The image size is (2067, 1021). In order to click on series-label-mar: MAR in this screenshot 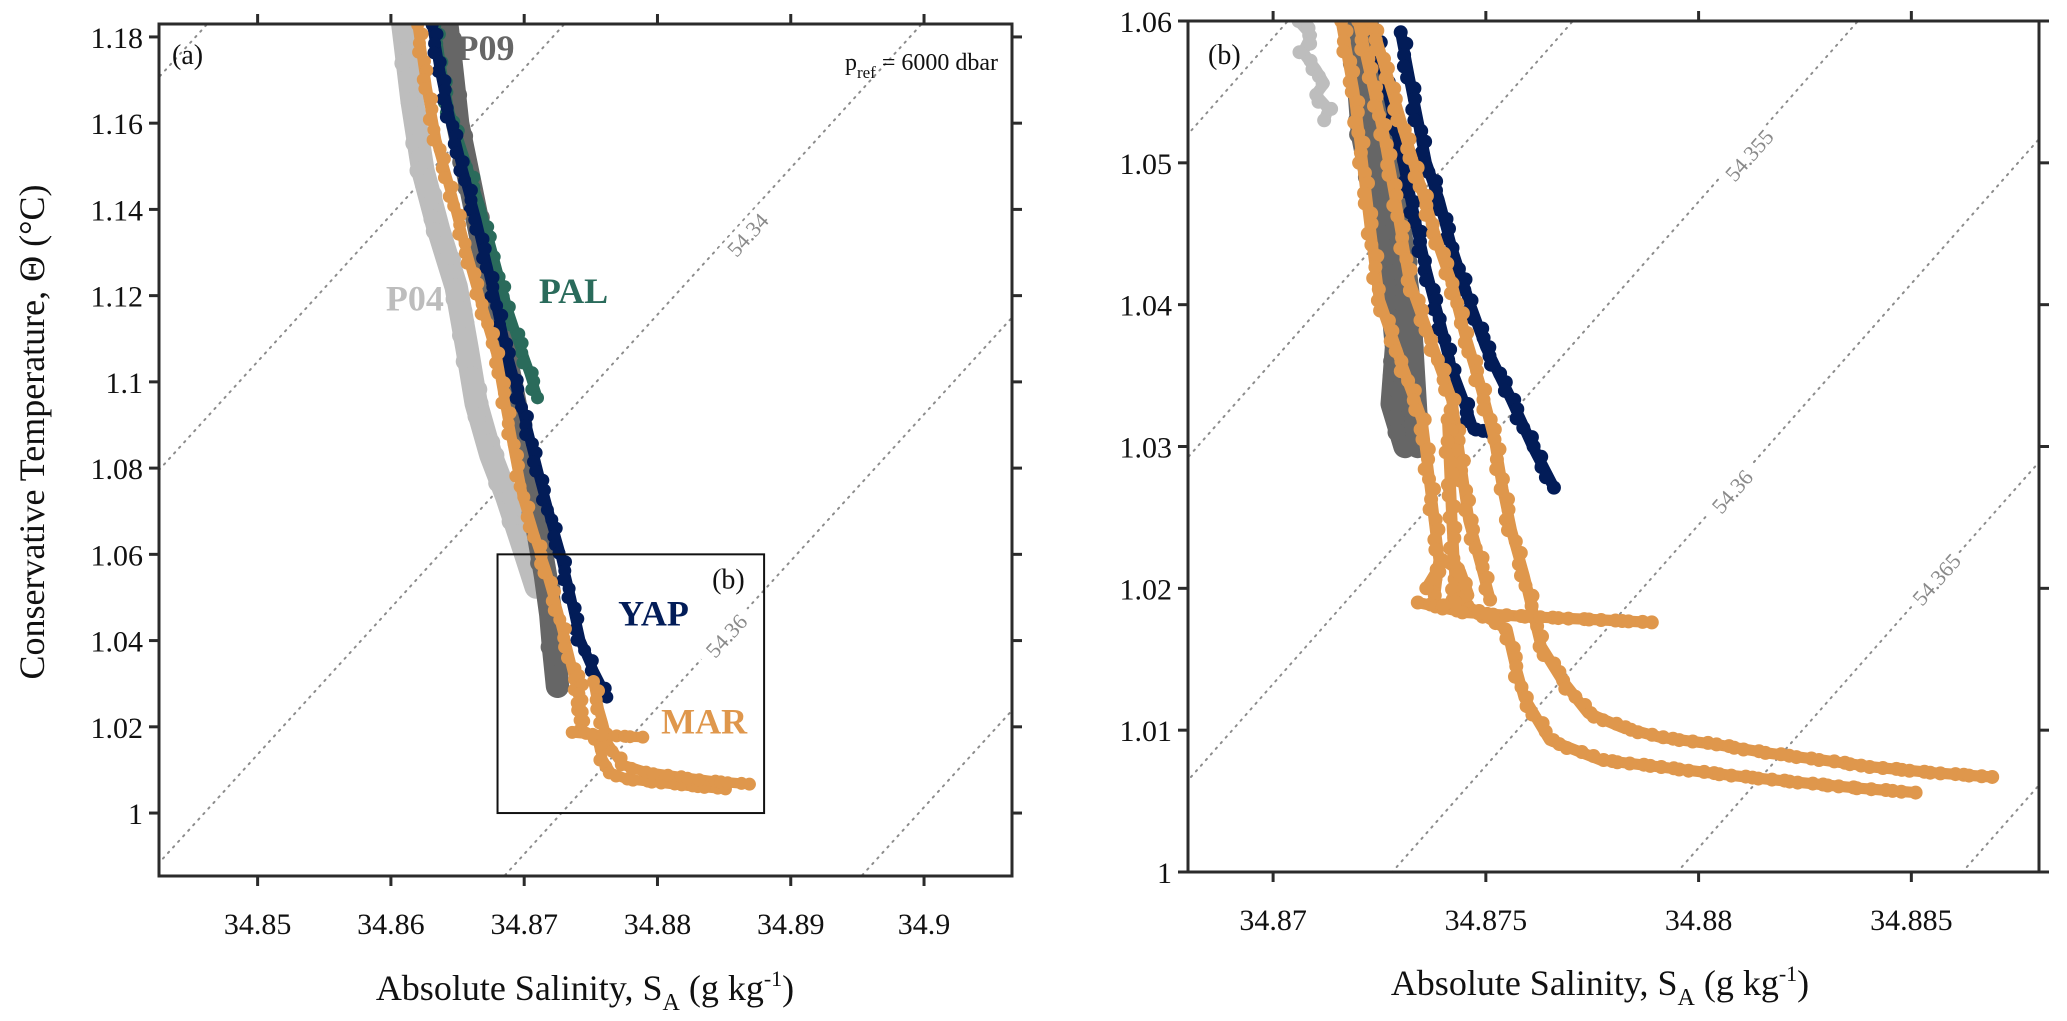, I will do `click(704, 721)`.